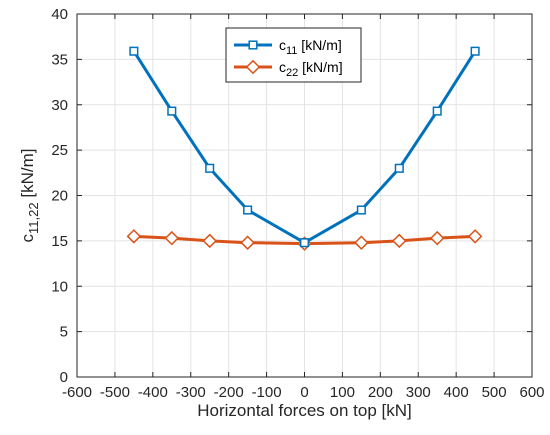 The height and width of the screenshot is (435, 550). What do you see at coordinates (531, 392) in the screenshot?
I see `x-tick-label: 600` at bounding box center [531, 392].